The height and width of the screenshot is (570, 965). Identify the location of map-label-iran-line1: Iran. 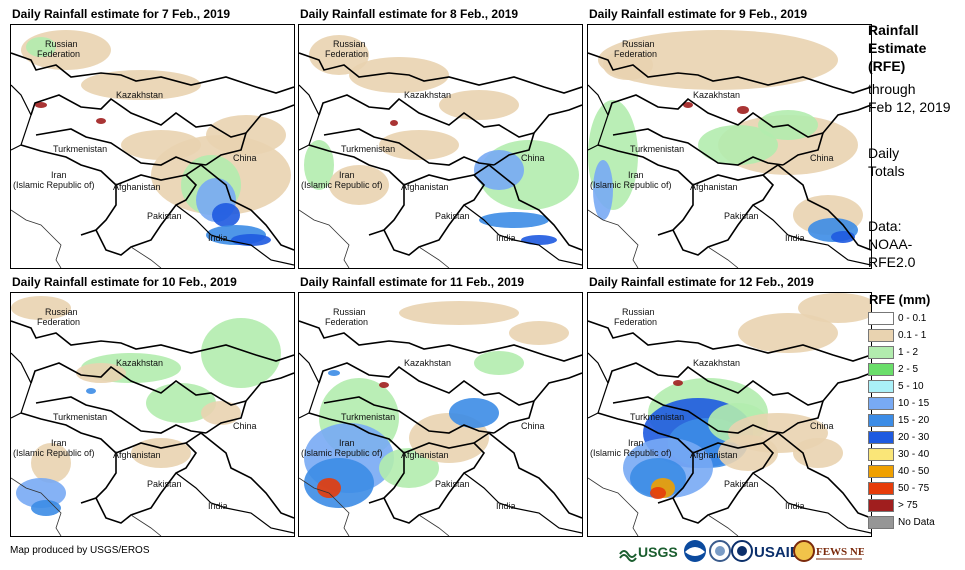
(59, 443).